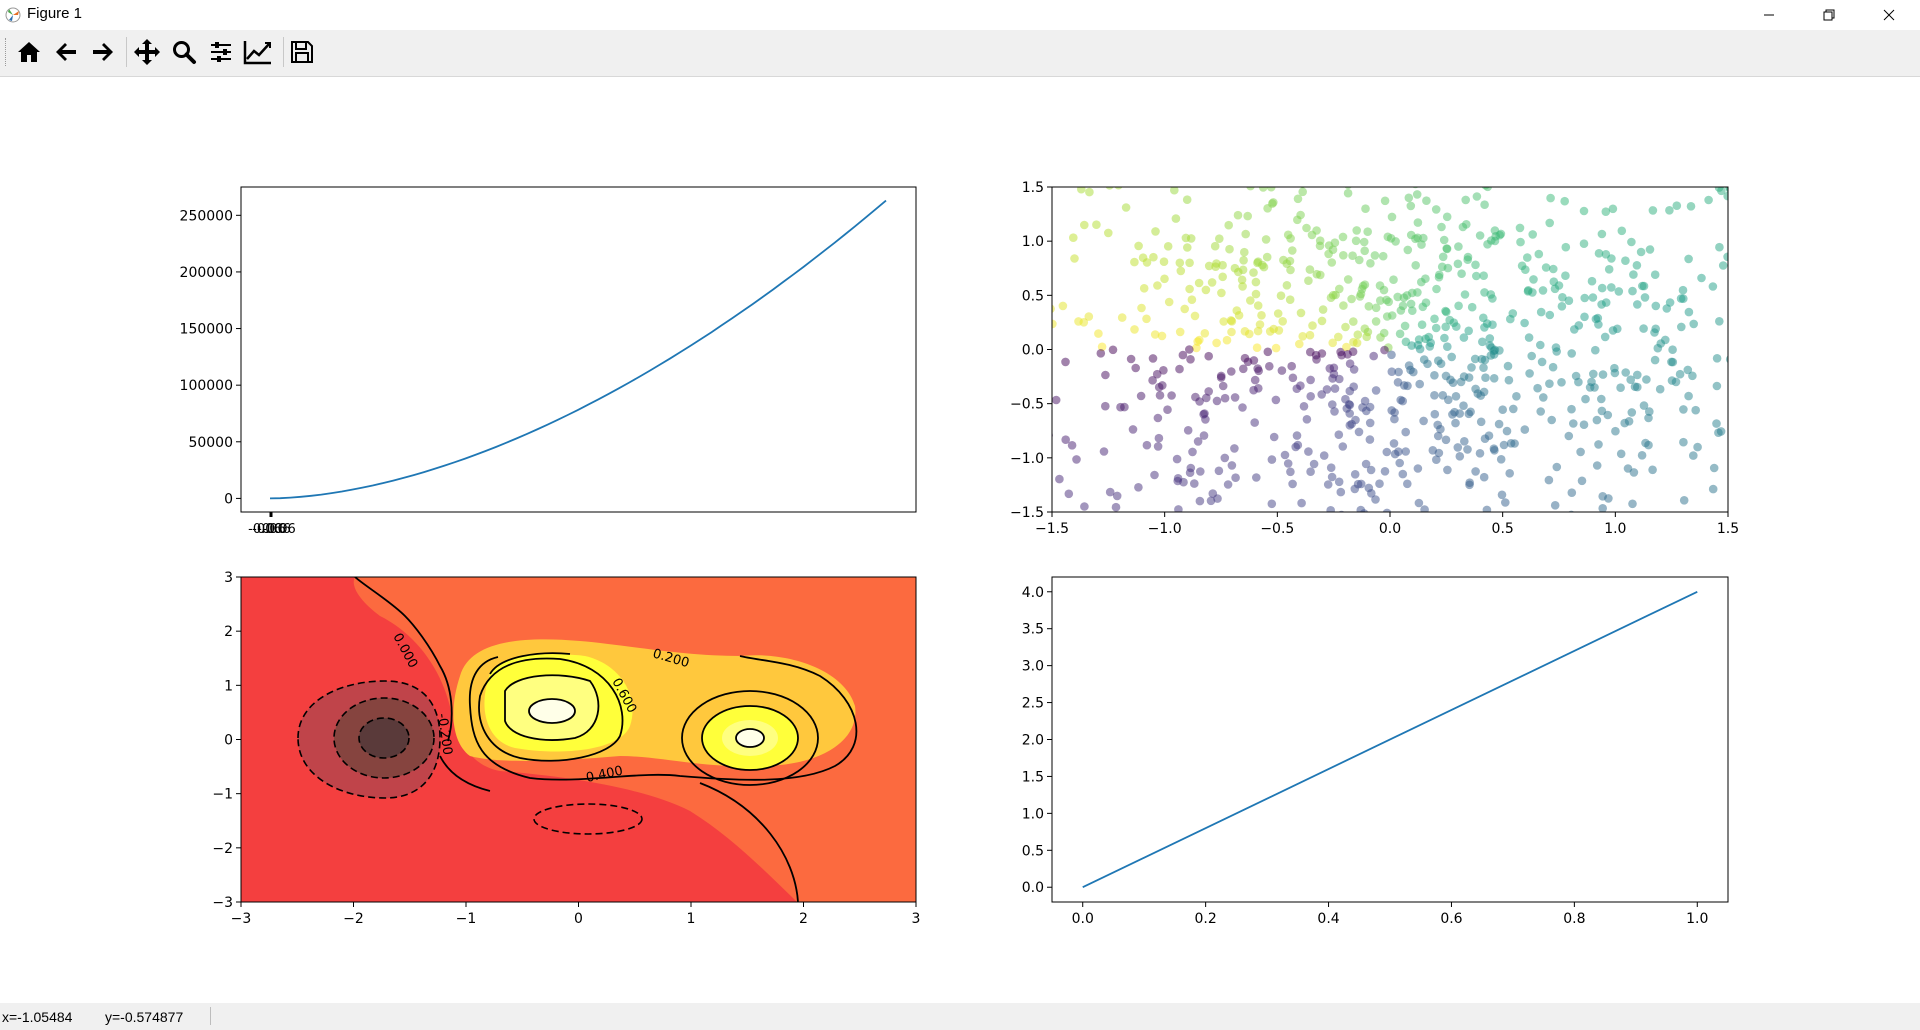  What do you see at coordinates (221, 52) in the screenshot?
I see `subplots-button` at bounding box center [221, 52].